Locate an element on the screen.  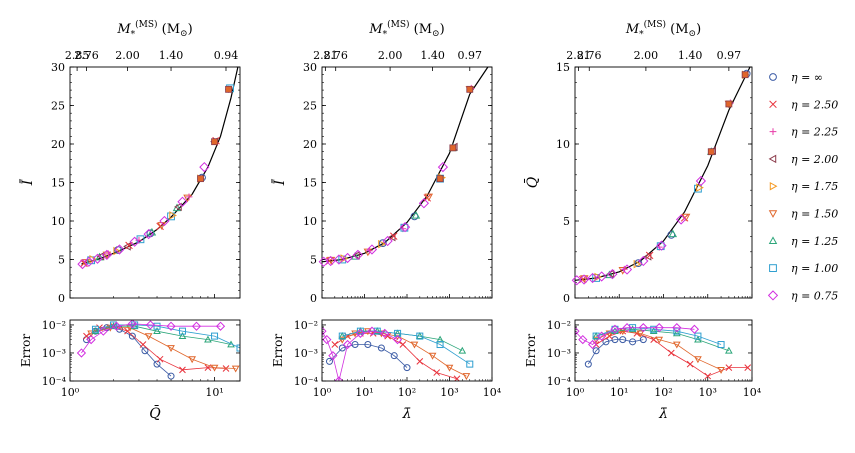
y-tick-label: 0 is located at coordinates (566, 298).